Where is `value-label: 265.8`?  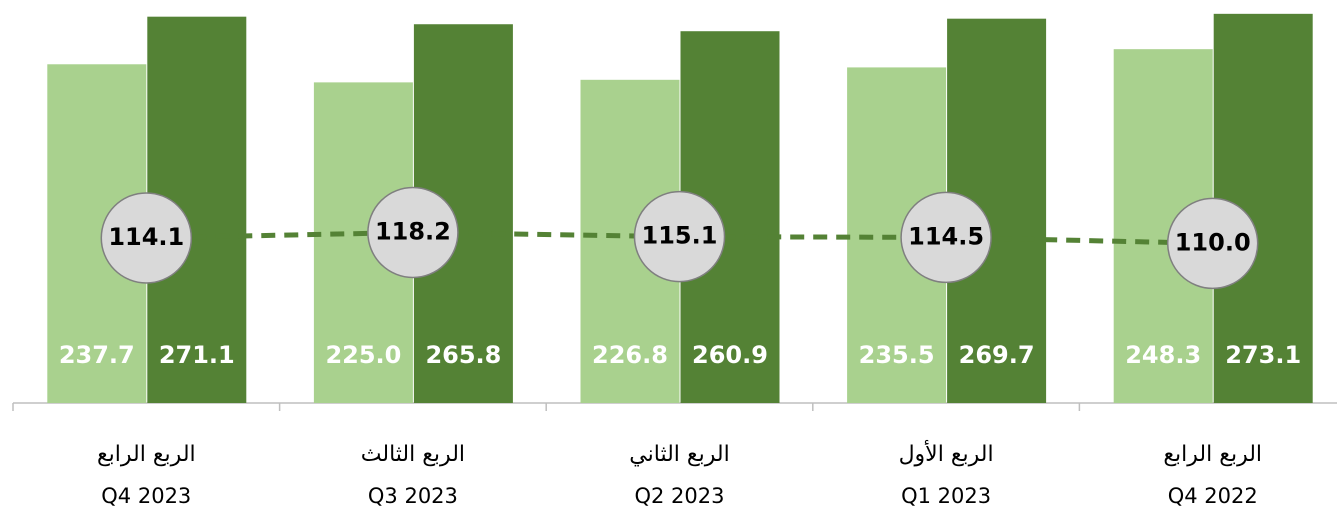 value-label: 265.8 is located at coordinates (463, 355).